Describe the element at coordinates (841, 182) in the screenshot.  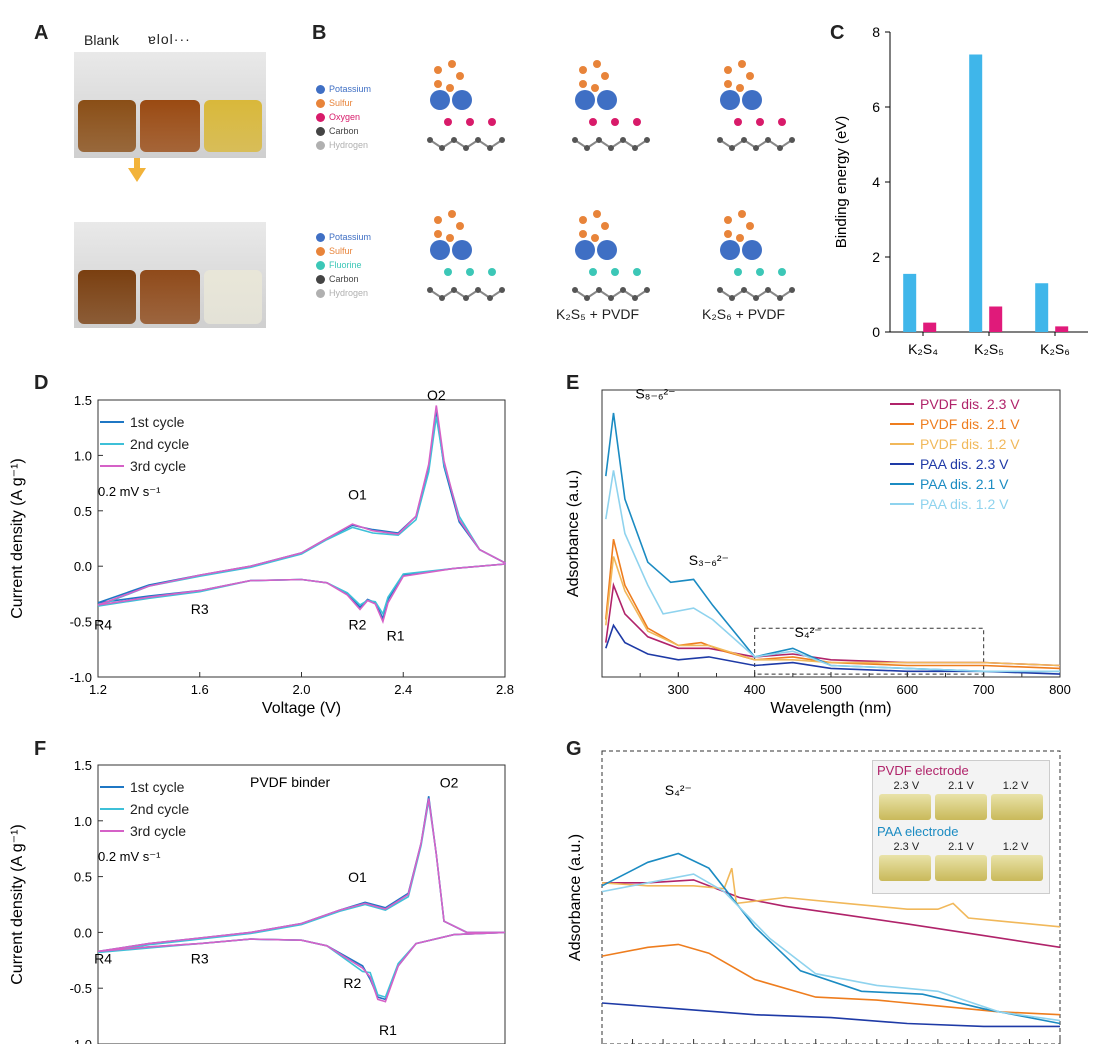
I see `y-axis-label: Binding energy (eV)` at that location.